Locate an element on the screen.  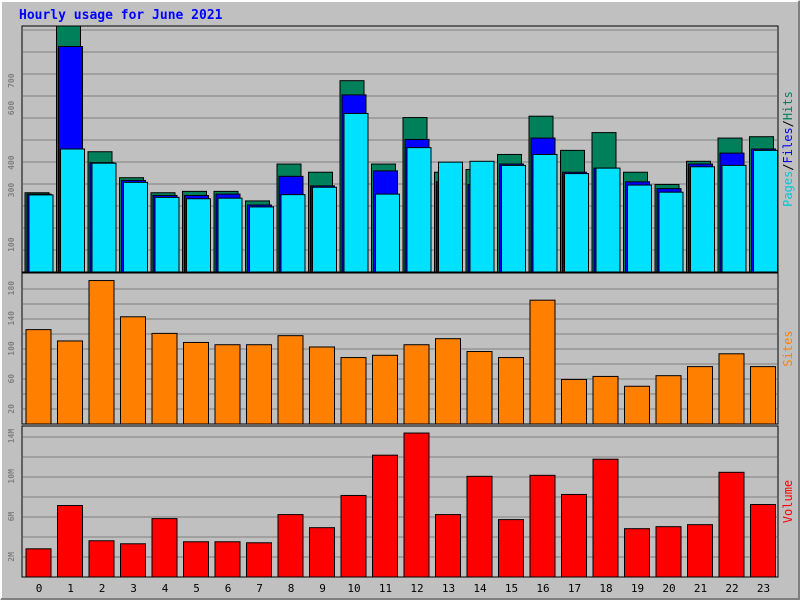
y-tick-label: 140 is located at coordinates (11, 318).